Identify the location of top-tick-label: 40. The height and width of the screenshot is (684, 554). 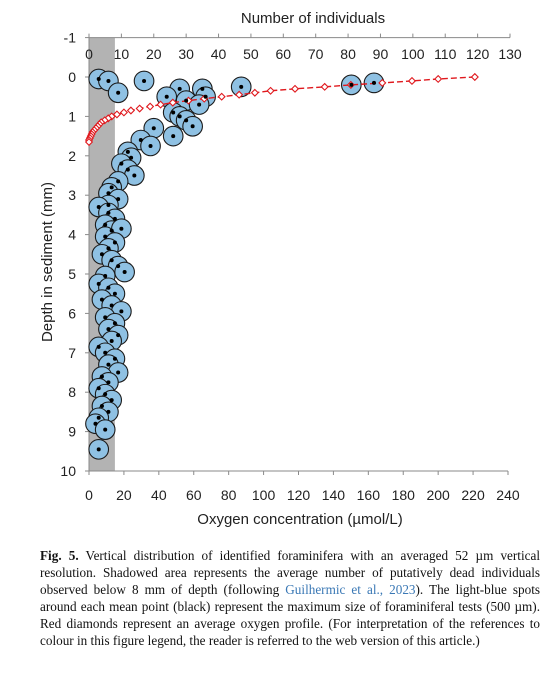
(219, 54).